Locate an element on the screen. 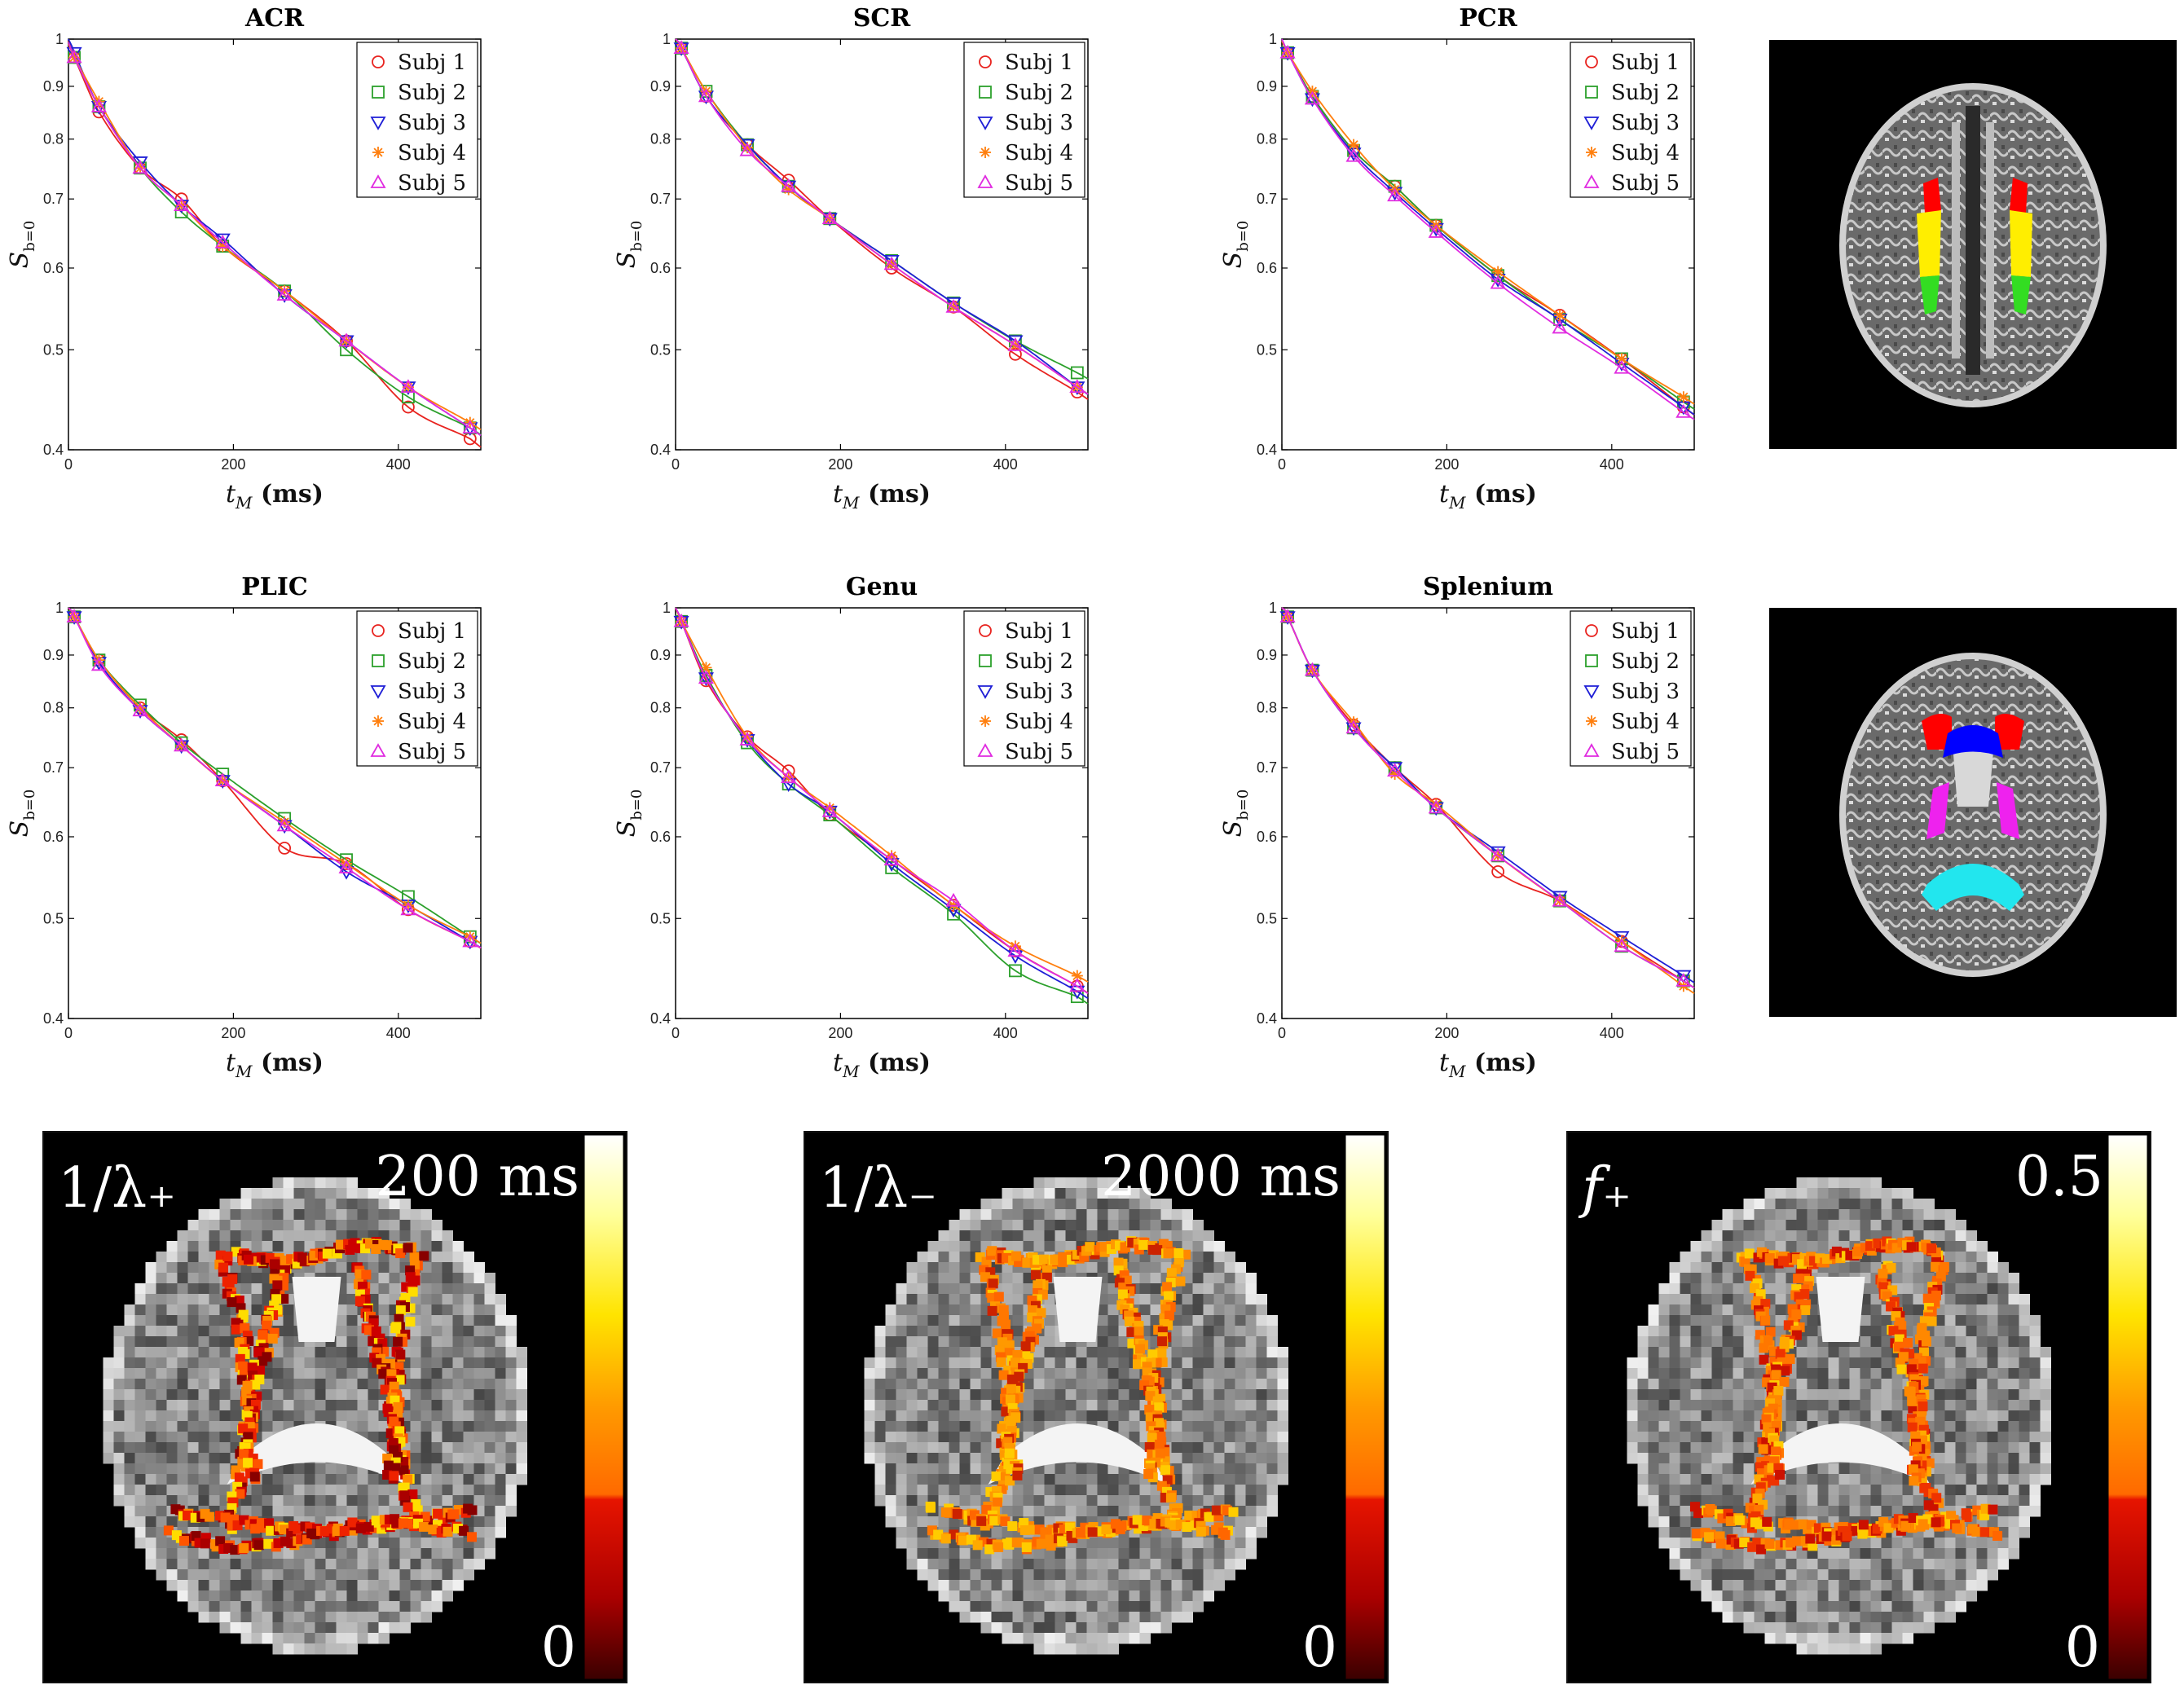  map-f-plus: f₊ 0.5 0 is located at coordinates (1859, 1407).